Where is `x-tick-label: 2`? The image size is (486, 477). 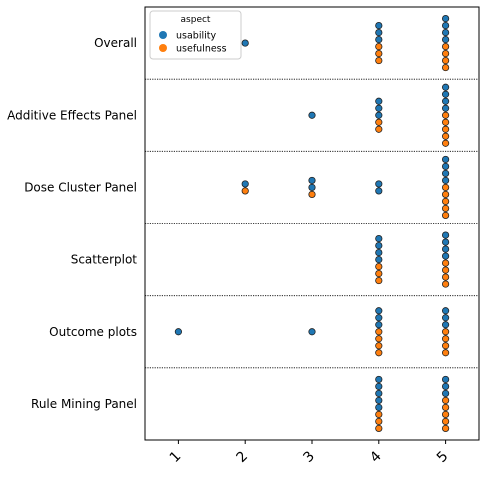 x-tick-label: 2 is located at coordinates (243, 457).